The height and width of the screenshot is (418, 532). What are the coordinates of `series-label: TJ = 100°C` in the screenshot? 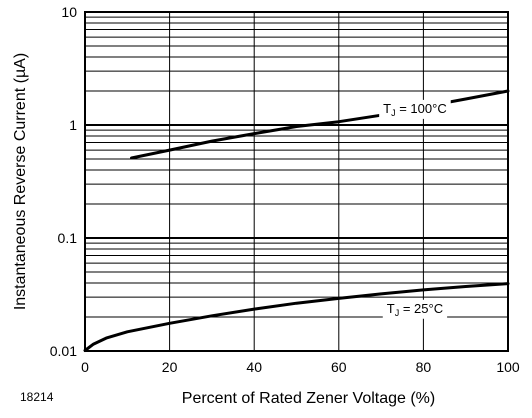 It's located at (415, 109).